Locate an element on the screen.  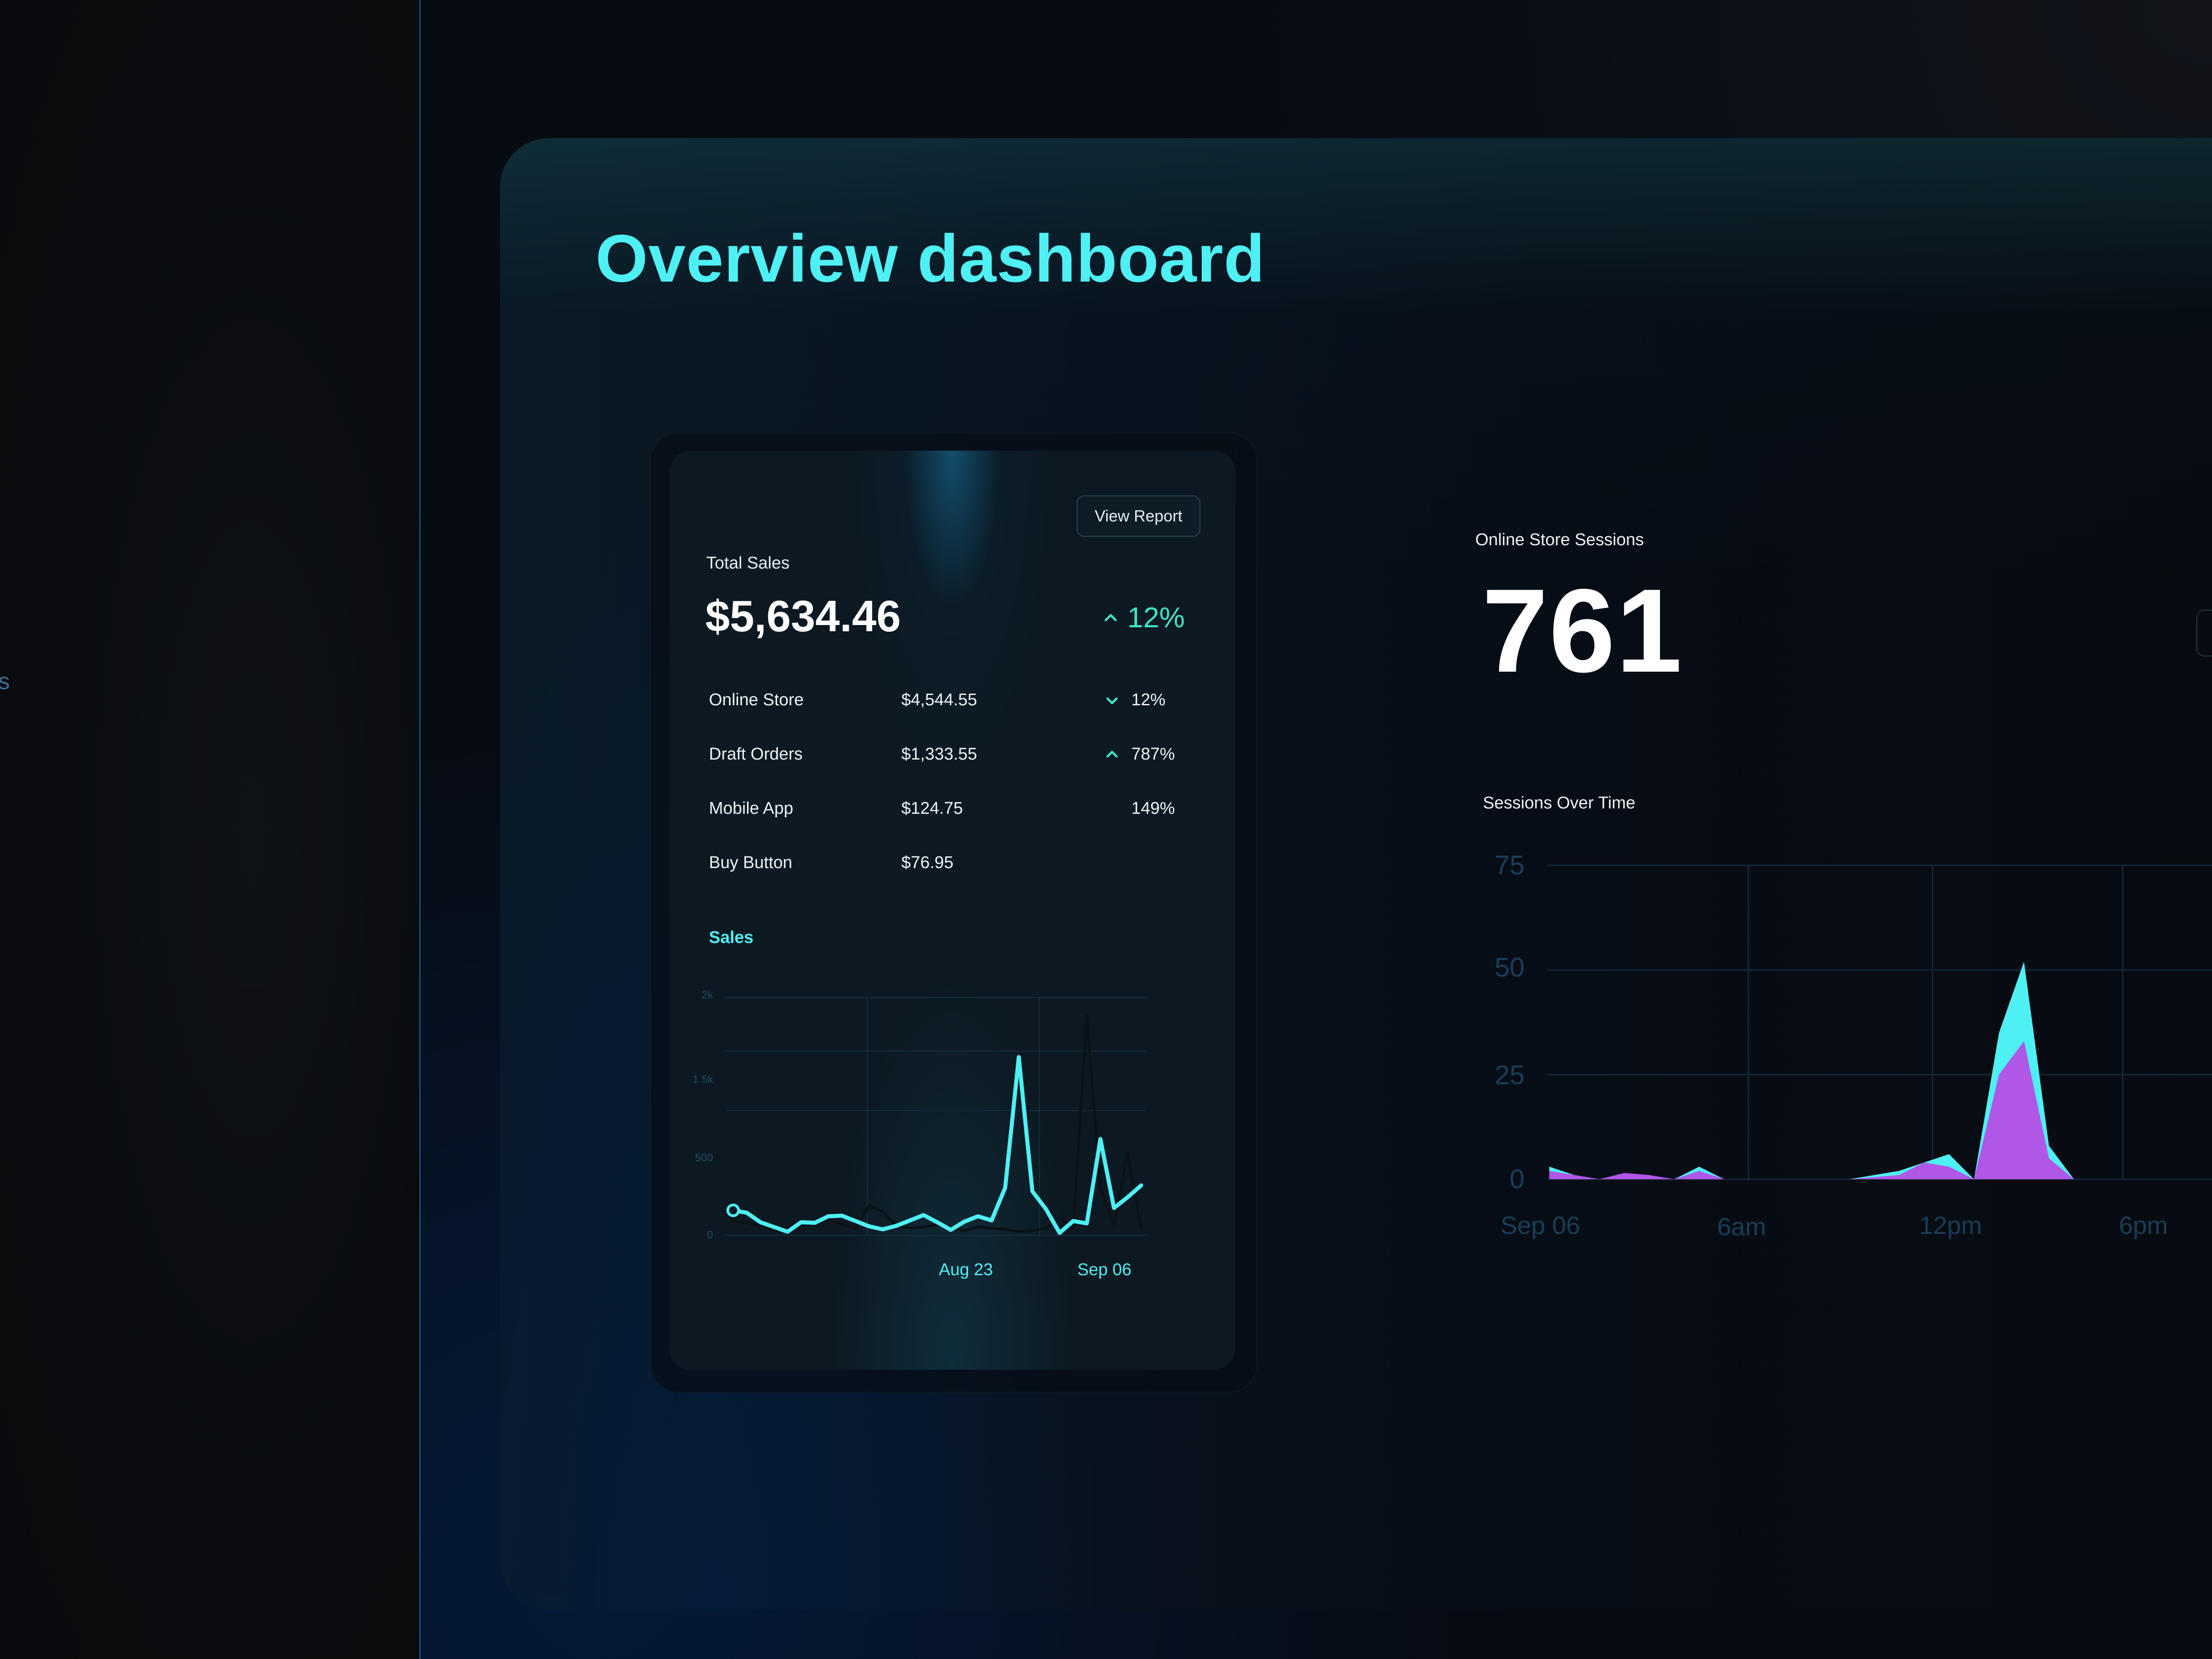
total-sales-label: Total Sales is located at coordinates (748, 563).